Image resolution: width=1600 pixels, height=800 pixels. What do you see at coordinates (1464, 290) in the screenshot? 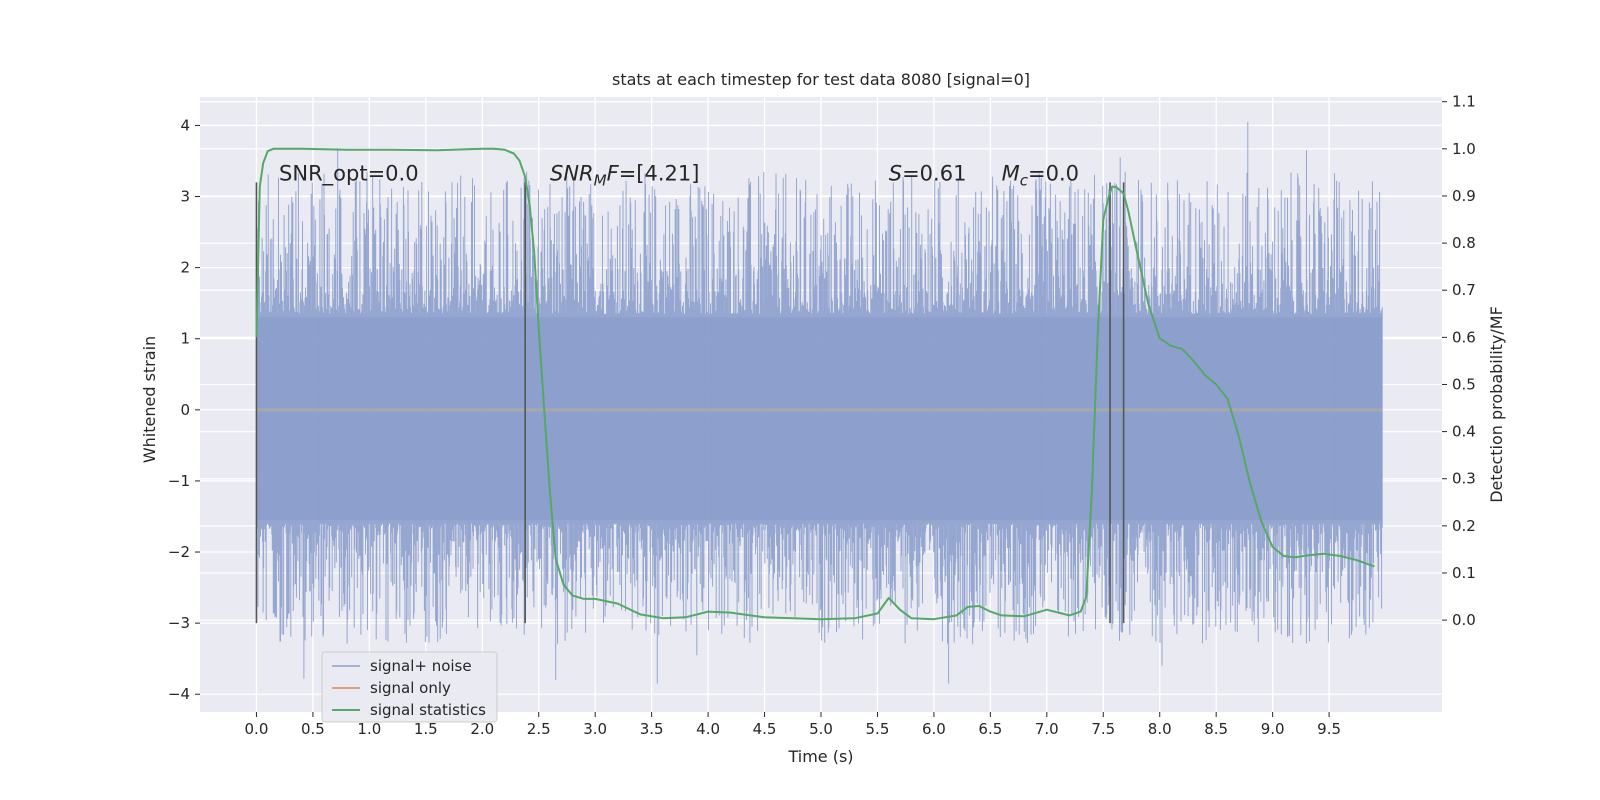
I see `y2-tick-label: 0.7` at bounding box center [1464, 290].